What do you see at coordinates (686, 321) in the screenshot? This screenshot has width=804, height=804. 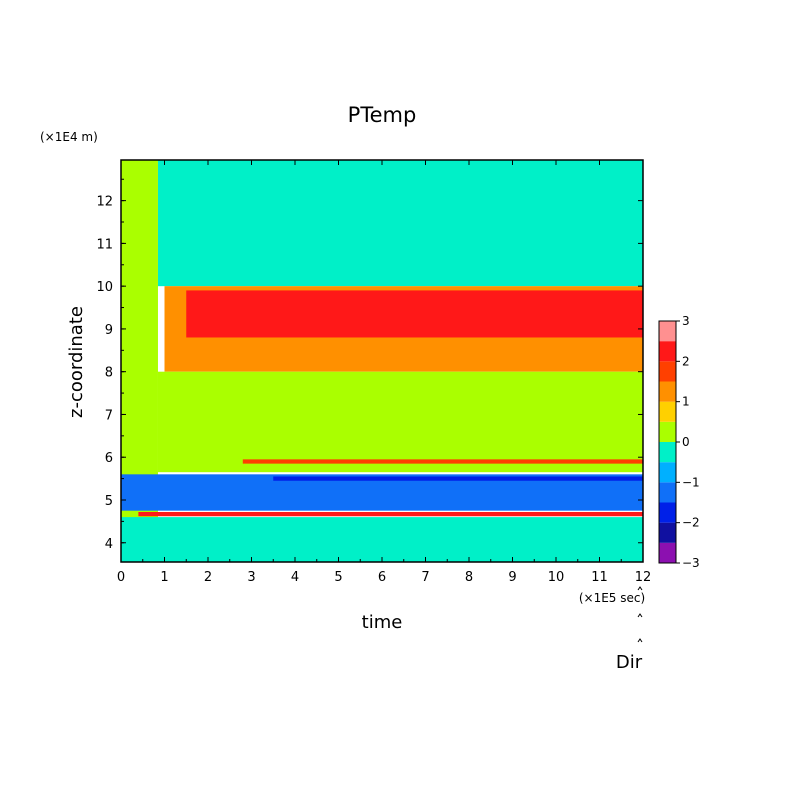 I see `colorbar-tick-label: 3` at bounding box center [686, 321].